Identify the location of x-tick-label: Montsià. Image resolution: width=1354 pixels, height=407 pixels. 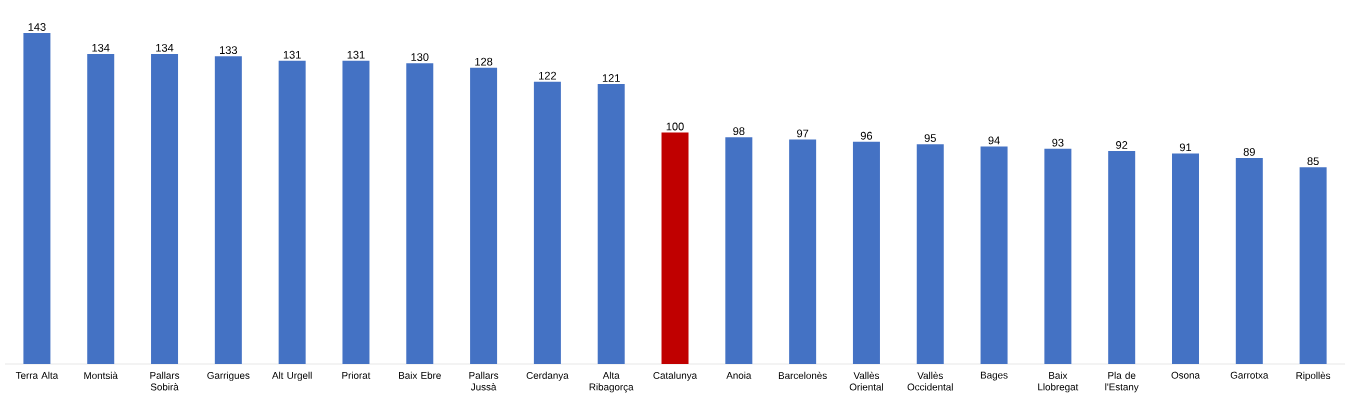
(101, 375).